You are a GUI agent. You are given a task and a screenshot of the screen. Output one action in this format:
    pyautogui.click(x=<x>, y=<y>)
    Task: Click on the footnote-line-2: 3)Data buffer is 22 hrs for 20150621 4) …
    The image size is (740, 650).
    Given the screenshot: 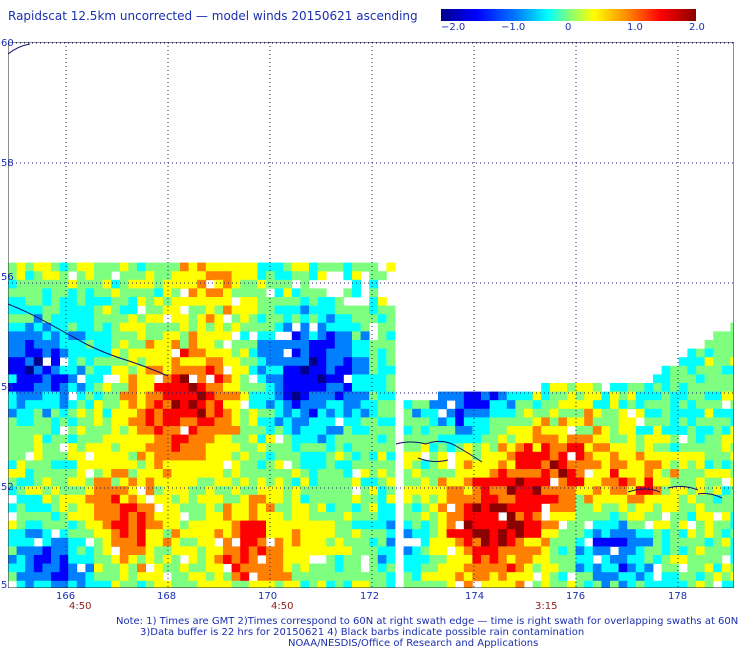 What is the action you would take?
    pyautogui.click(x=362, y=632)
    